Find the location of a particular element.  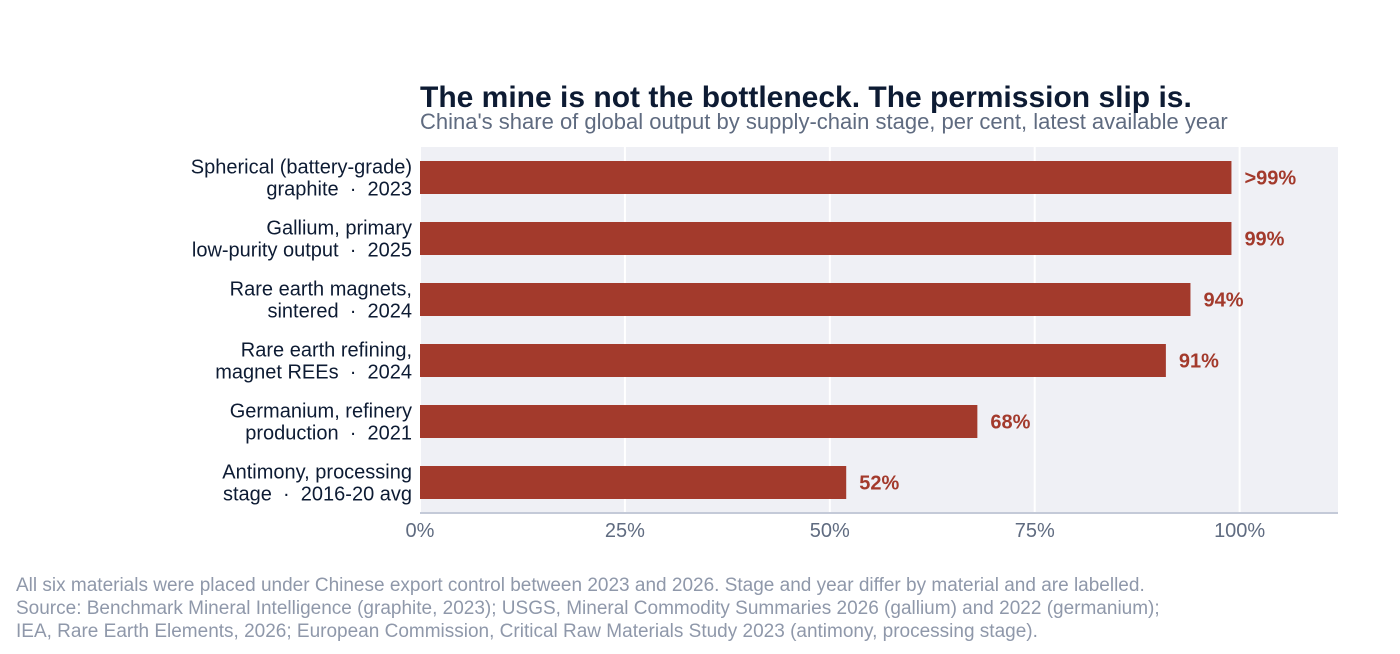

category-label: Germanium, refinery production · 2021 is located at coordinates (321, 423).